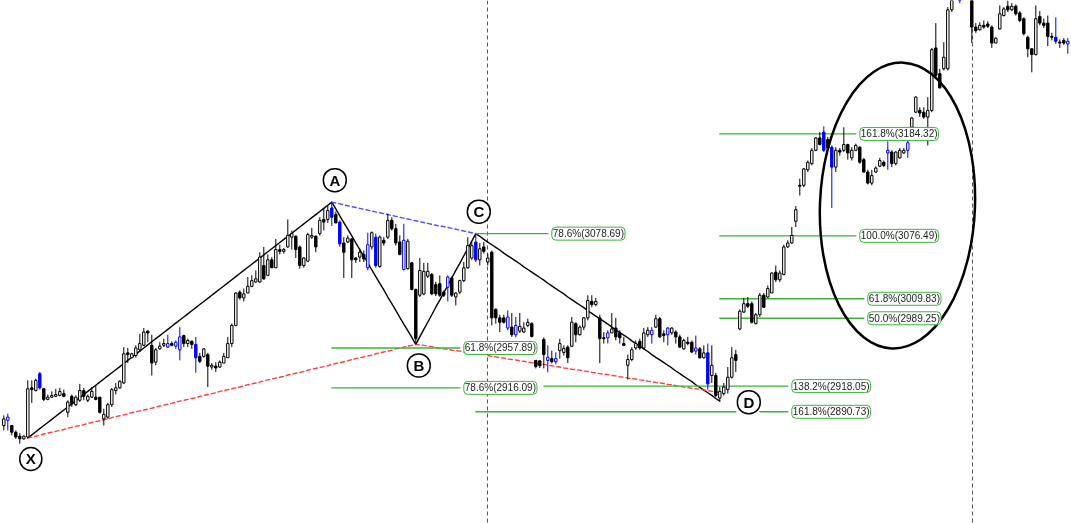 Image resolution: width=1071 pixels, height=523 pixels. I want to click on series-label: 161.8%(2890.73), so click(831, 412).